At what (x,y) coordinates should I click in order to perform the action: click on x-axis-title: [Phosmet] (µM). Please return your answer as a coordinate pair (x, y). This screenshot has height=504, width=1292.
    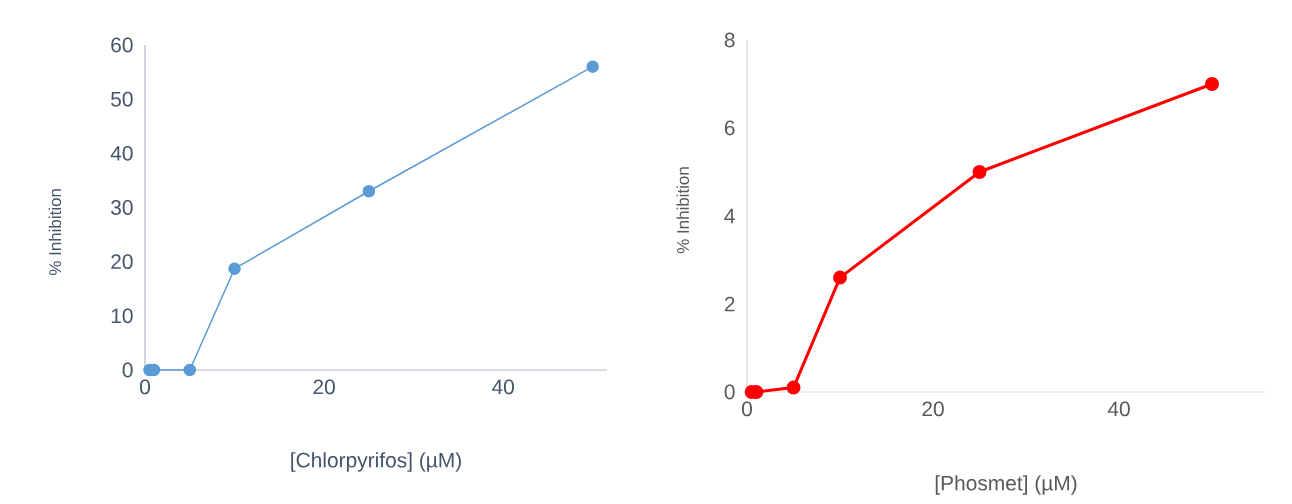
    Looking at the image, I should click on (1006, 485).